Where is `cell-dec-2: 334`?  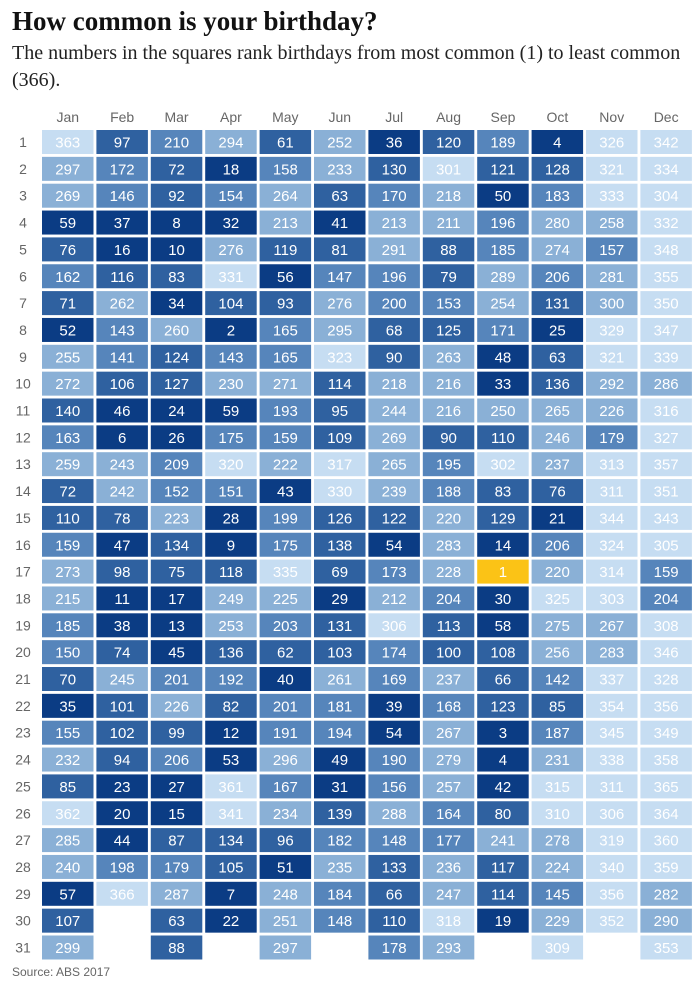 cell-dec-2: 334 is located at coordinates (666, 168).